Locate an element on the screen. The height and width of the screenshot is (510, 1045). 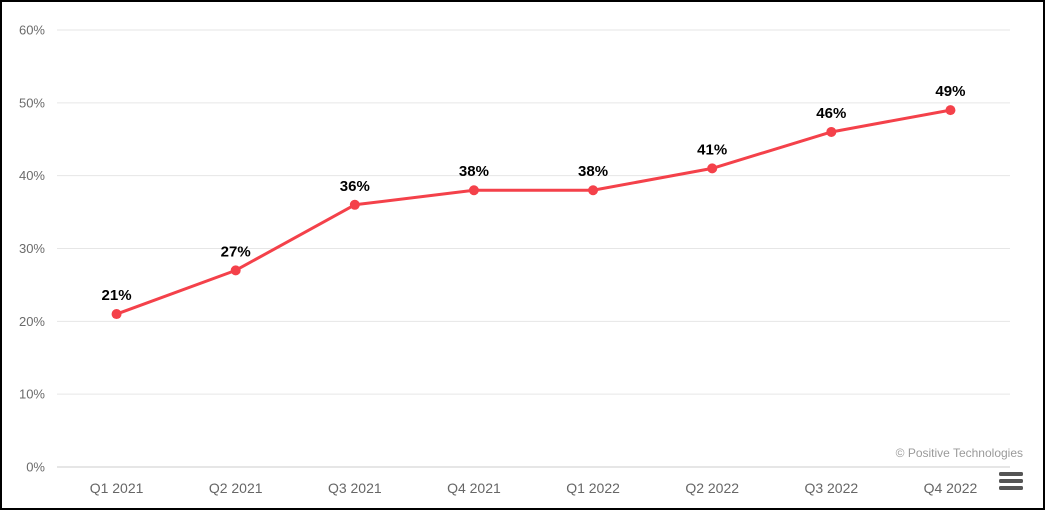
y-tick-label: 20% is located at coordinates (32, 321).